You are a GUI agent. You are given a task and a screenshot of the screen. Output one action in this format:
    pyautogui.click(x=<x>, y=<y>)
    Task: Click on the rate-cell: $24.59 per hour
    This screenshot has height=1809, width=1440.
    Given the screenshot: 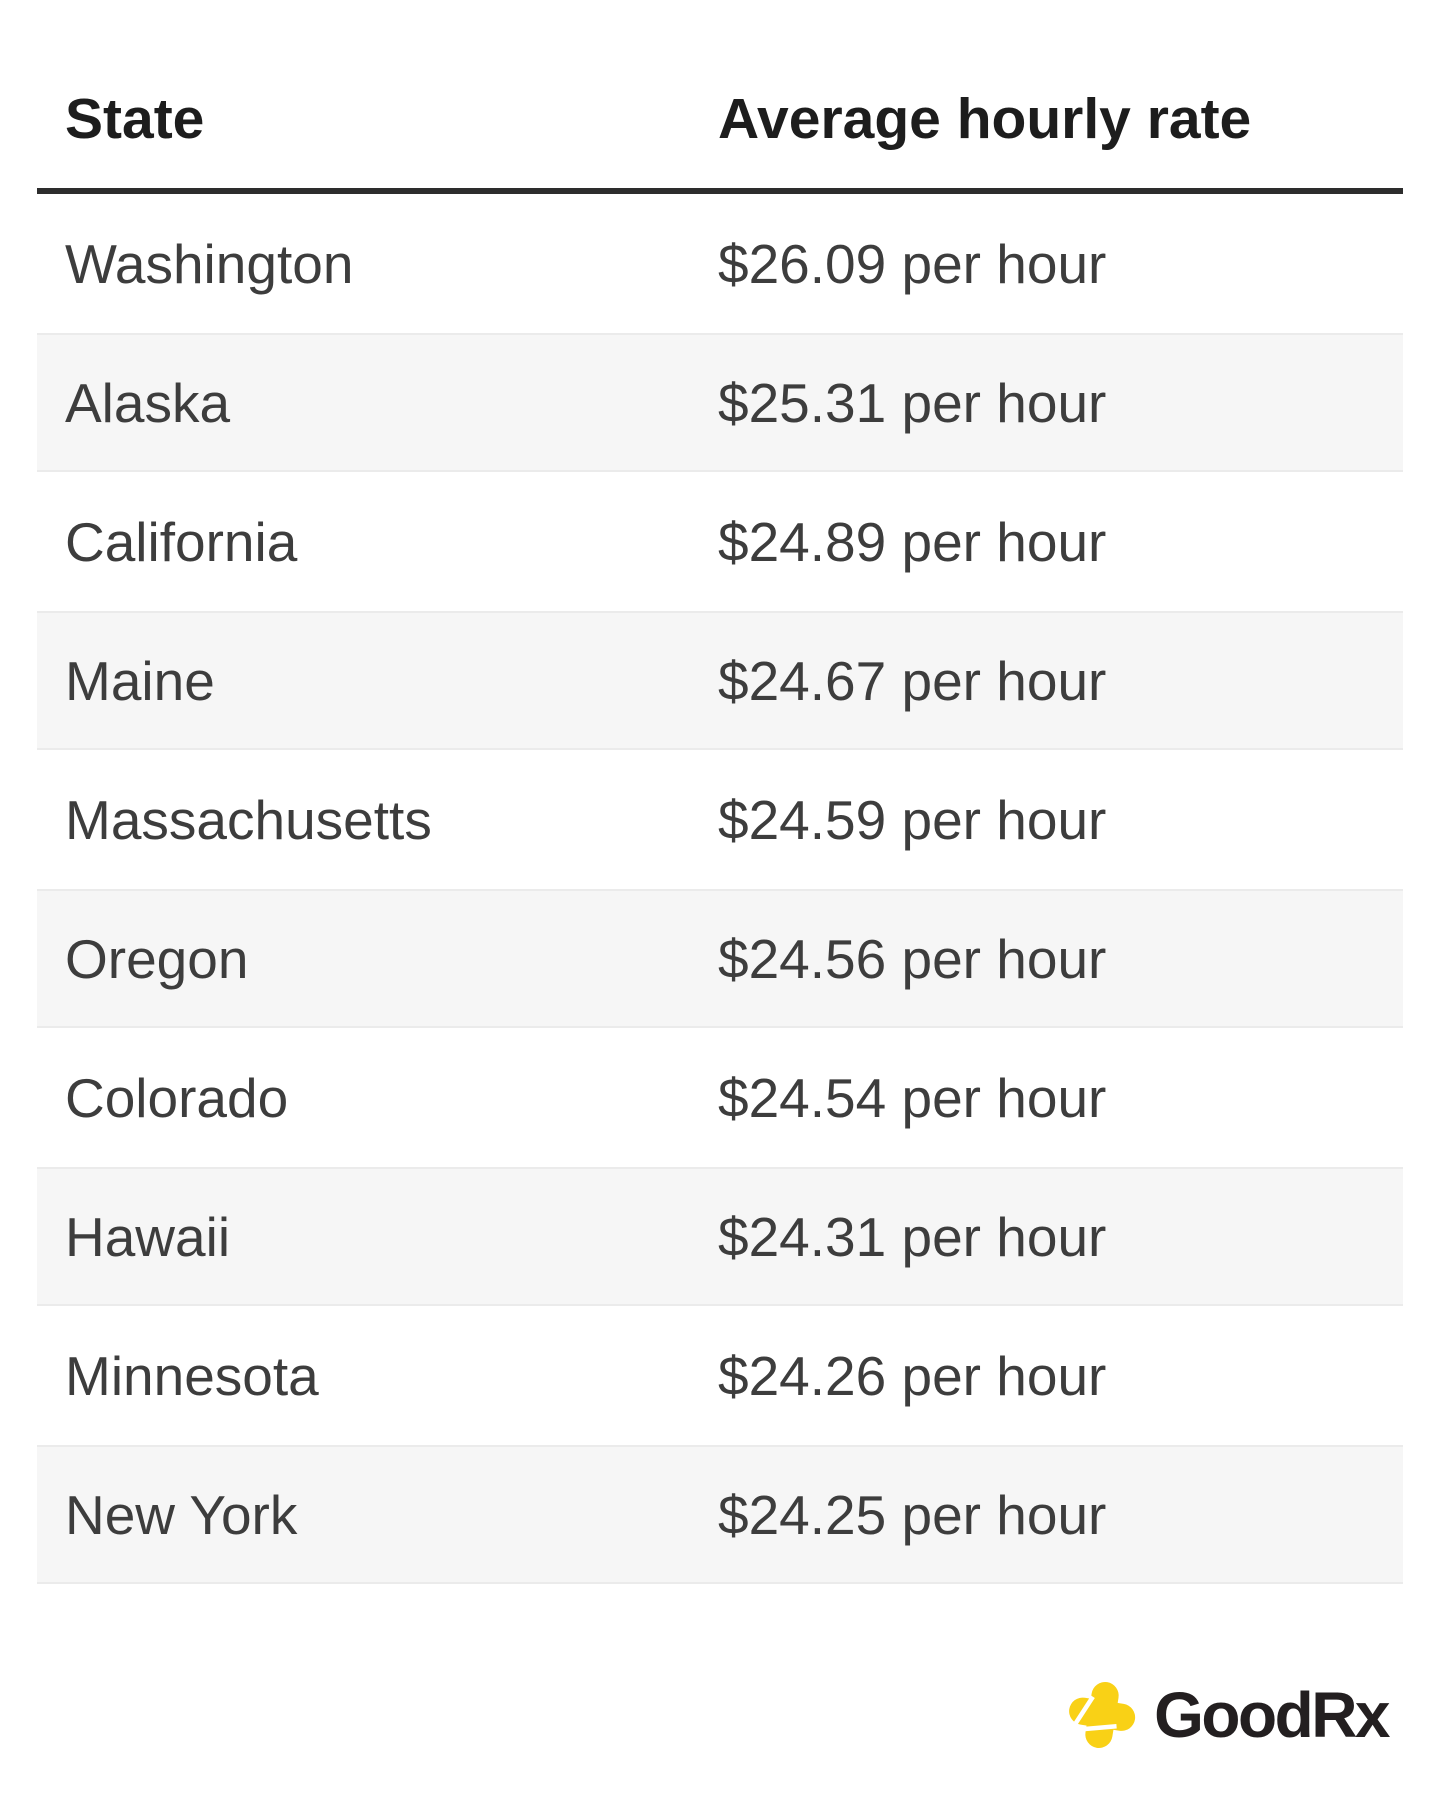 What is the action you would take?
    pyautogui.click(x=912, y=819)
    